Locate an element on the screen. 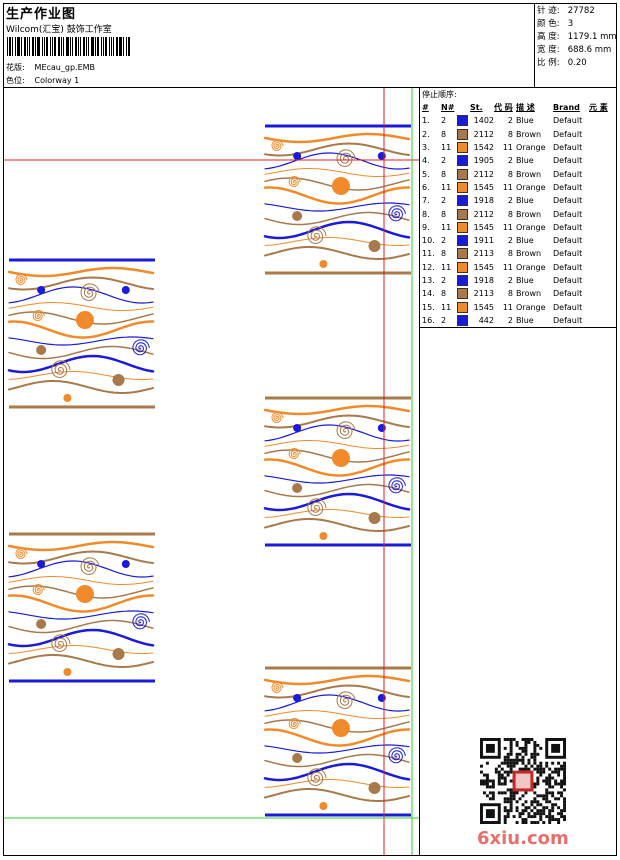 The width and height of the screenshot is (620, 860). row-needle: 8 is located at coordinates (444, 254).